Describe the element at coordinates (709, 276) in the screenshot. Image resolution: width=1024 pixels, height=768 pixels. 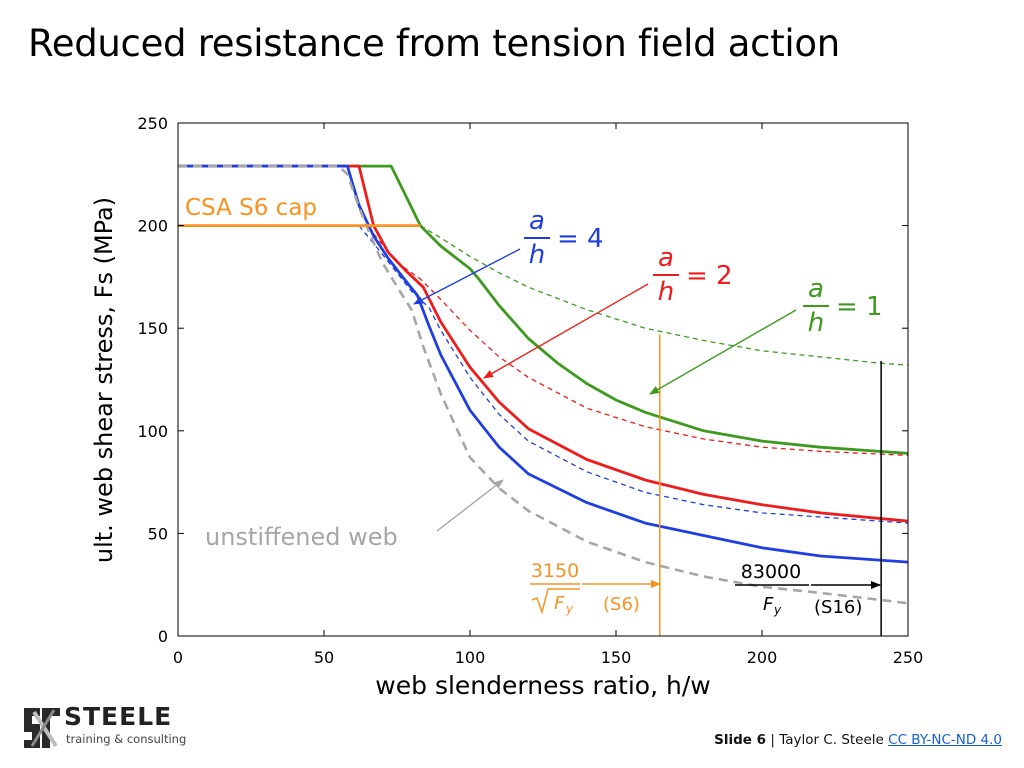
I see `svg-text: = 2` at that location.